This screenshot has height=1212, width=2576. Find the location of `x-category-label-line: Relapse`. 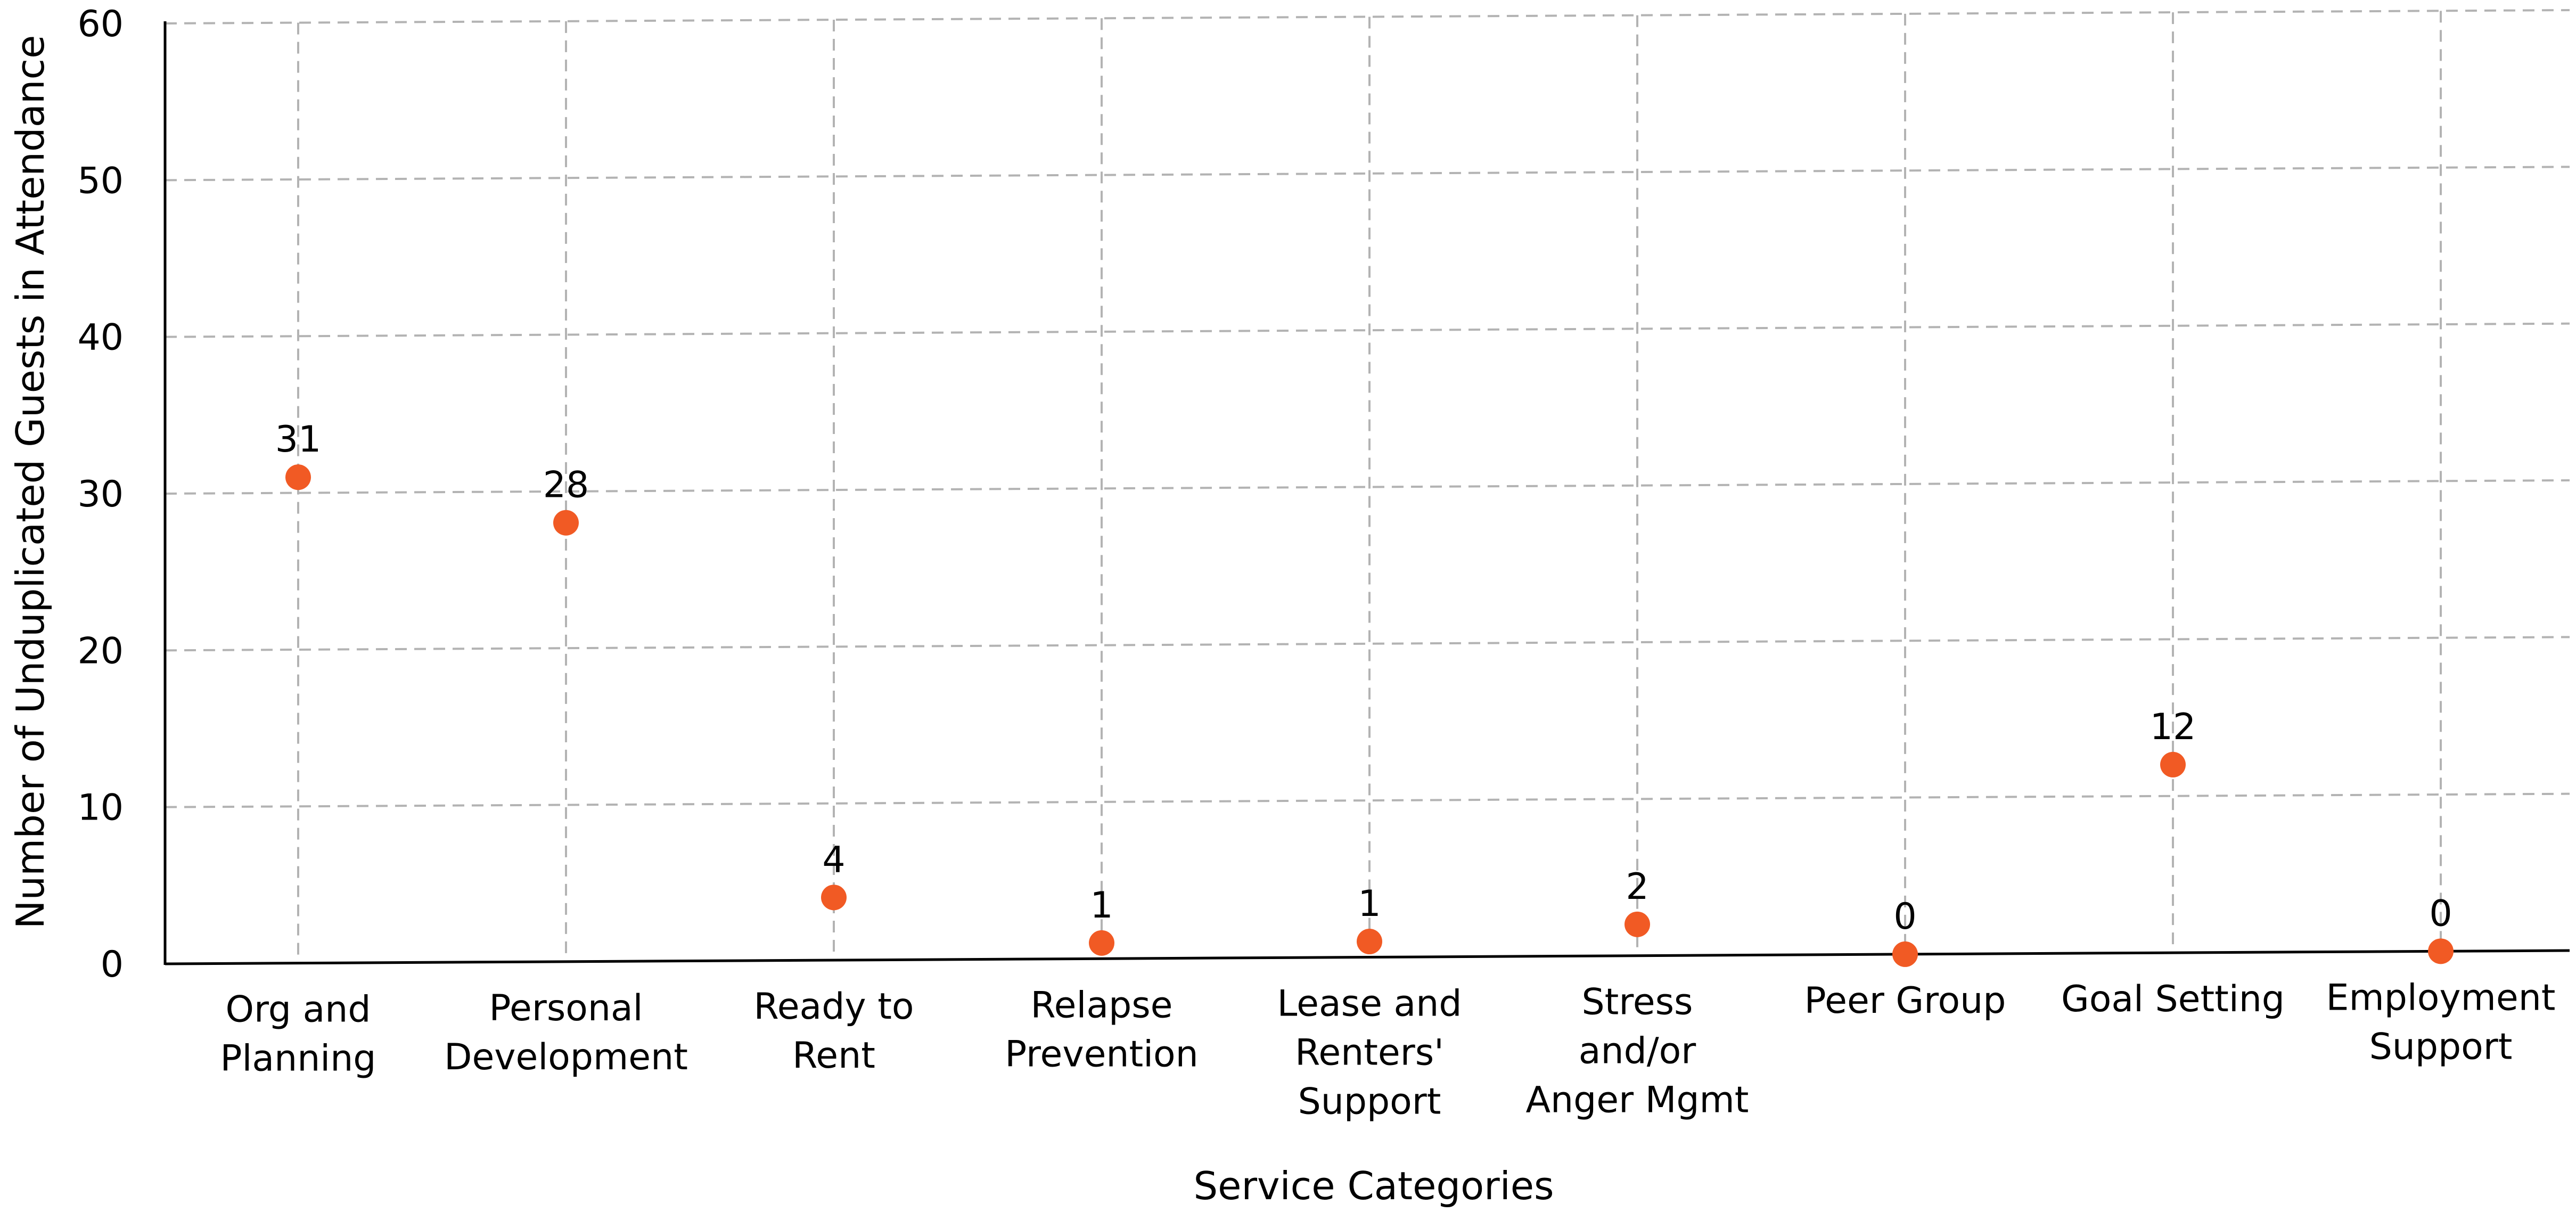

x-category-label-line: Relapse is located at coordinates (1101, 1005).